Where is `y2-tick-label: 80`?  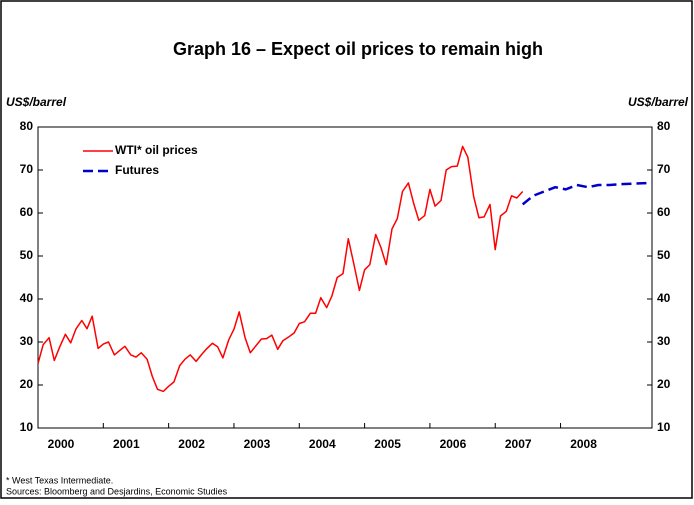 y2-tick-label: 80 is located at coordinates (664, 126).